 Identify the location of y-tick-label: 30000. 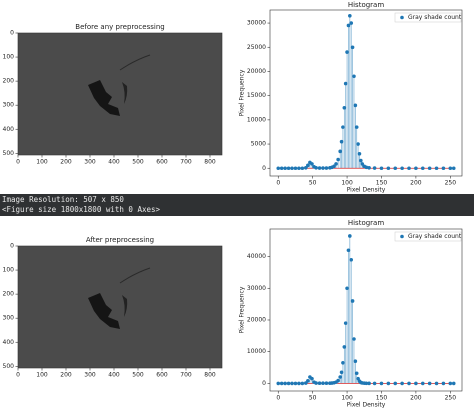
(256, 23).